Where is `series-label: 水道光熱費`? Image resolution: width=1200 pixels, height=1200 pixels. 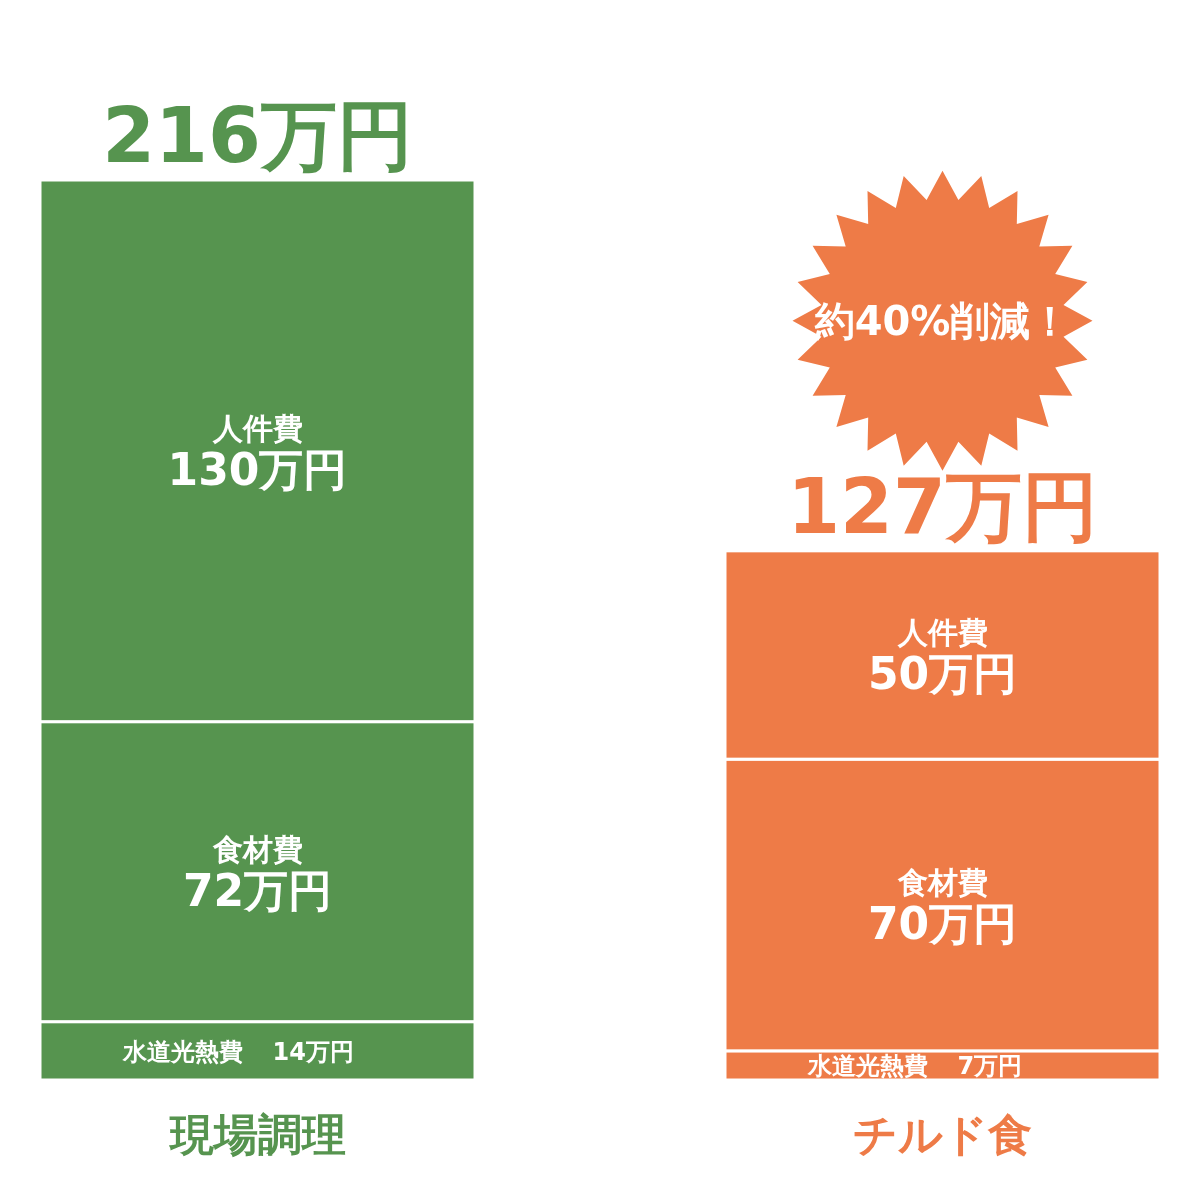 series-label: 水道光熱費 is located at coordinates (867, 1066).